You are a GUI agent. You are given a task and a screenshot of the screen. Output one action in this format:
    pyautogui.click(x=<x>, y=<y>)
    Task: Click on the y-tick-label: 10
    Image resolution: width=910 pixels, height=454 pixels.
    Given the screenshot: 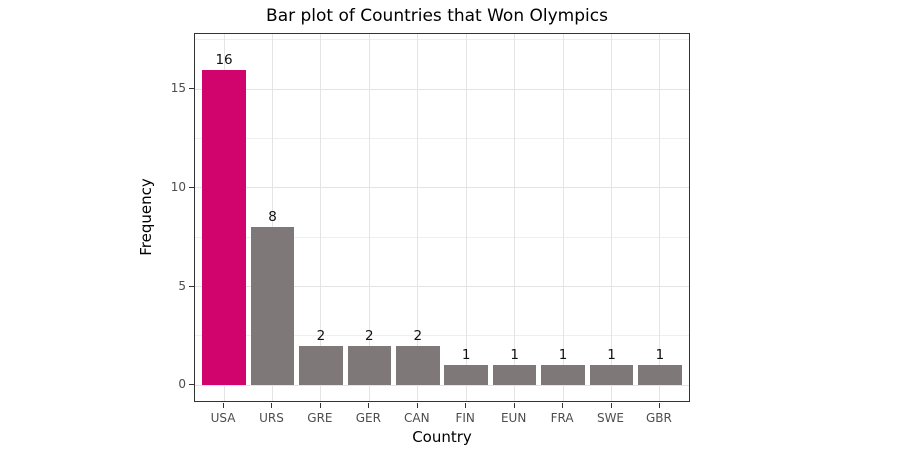 What is the action you would take?
    pyautogui.click(x=178, y=186)
    